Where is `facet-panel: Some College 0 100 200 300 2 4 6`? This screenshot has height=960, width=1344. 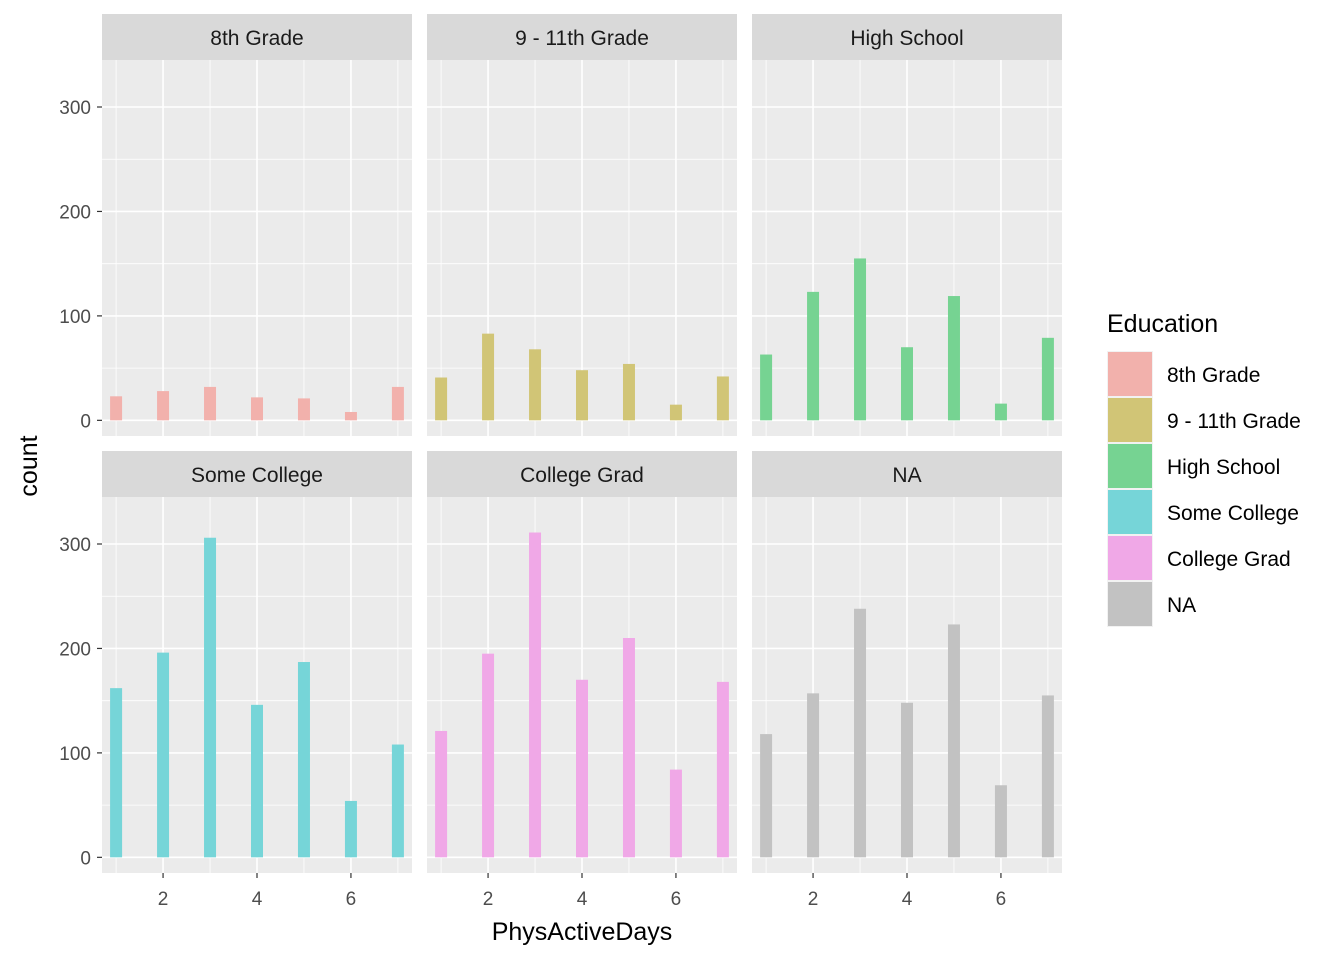 facet-panel: Some College 0 100 200 300 2 4 6 is located at coordinates (235, 680).